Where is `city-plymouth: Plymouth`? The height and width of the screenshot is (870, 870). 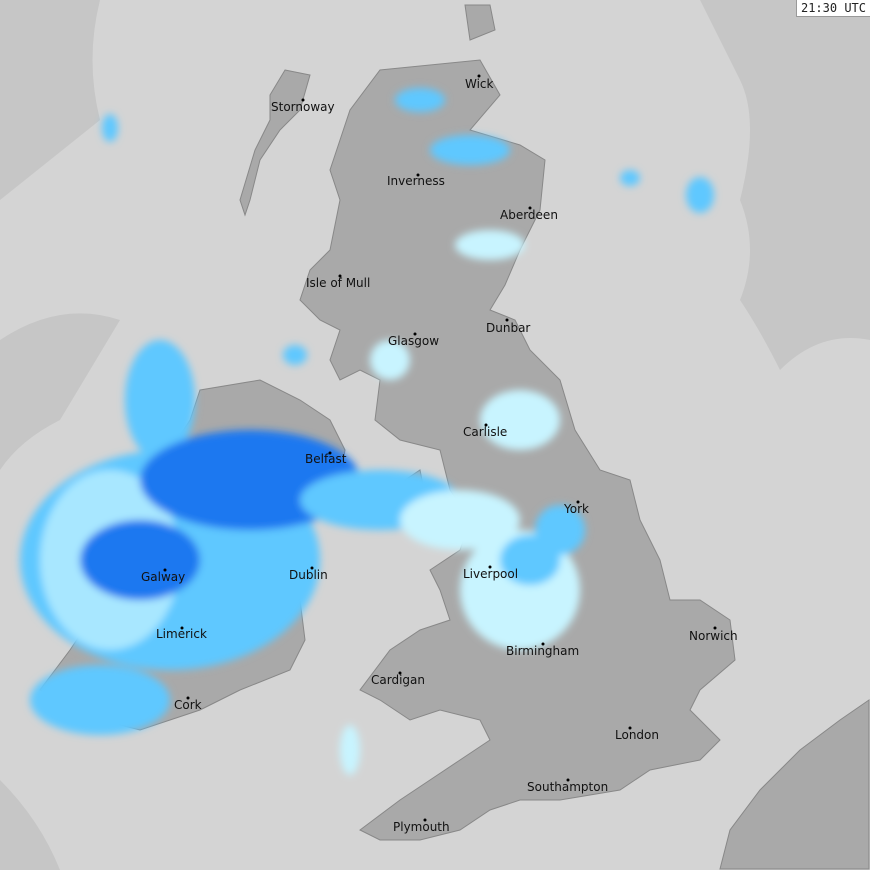
city-plymouth: Plymouth is located at coordinates (421, 826).